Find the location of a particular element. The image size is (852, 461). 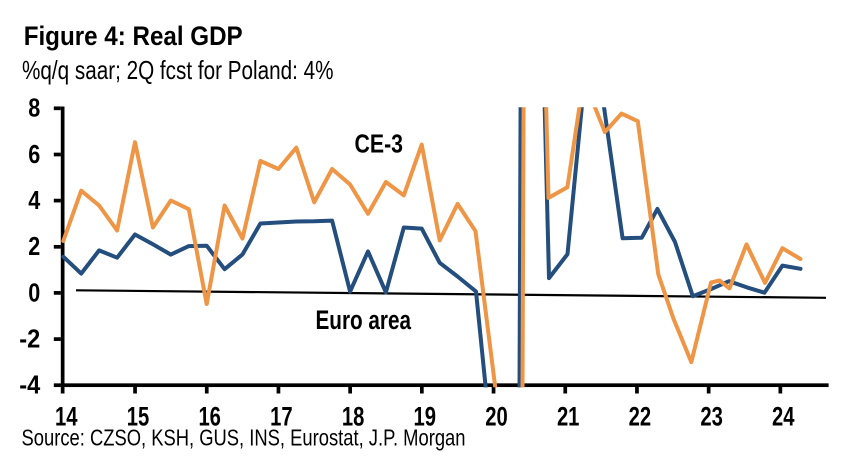

svg-text: CE-3 is located at coordinates (379, 143).